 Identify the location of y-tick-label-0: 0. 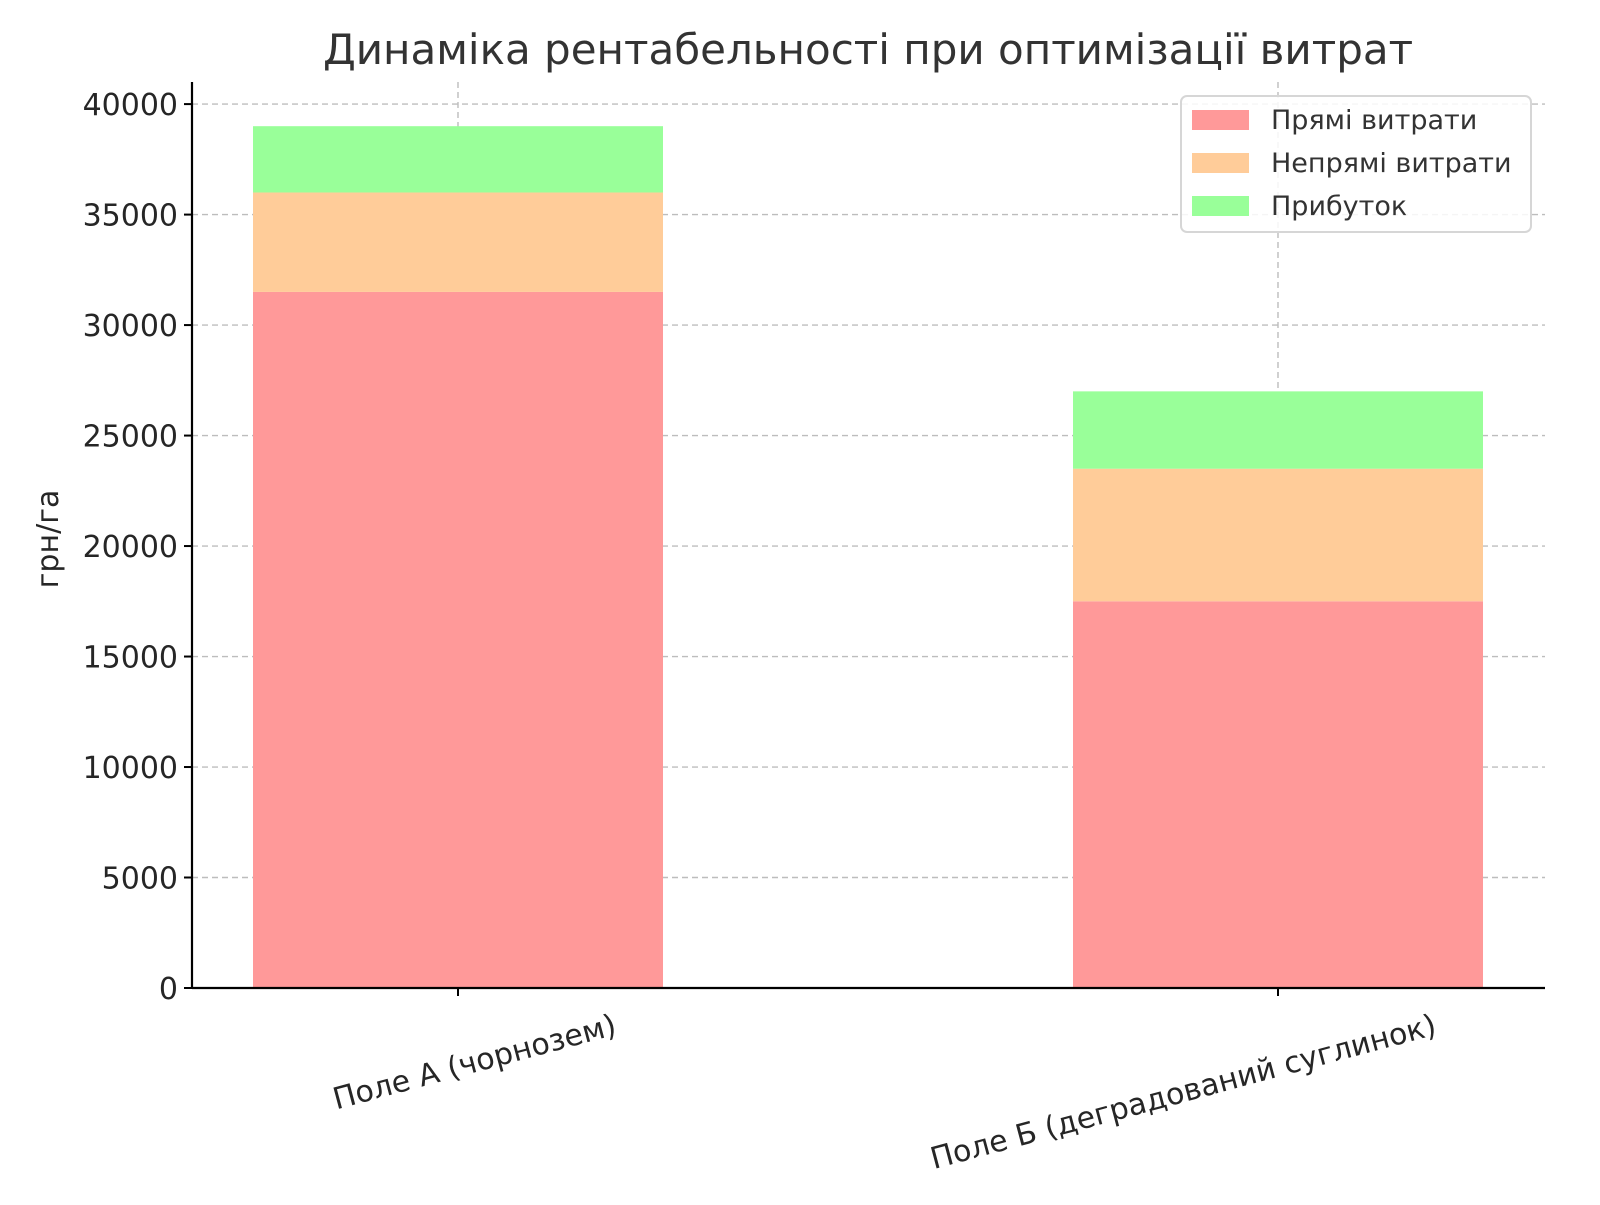
(168, 989).